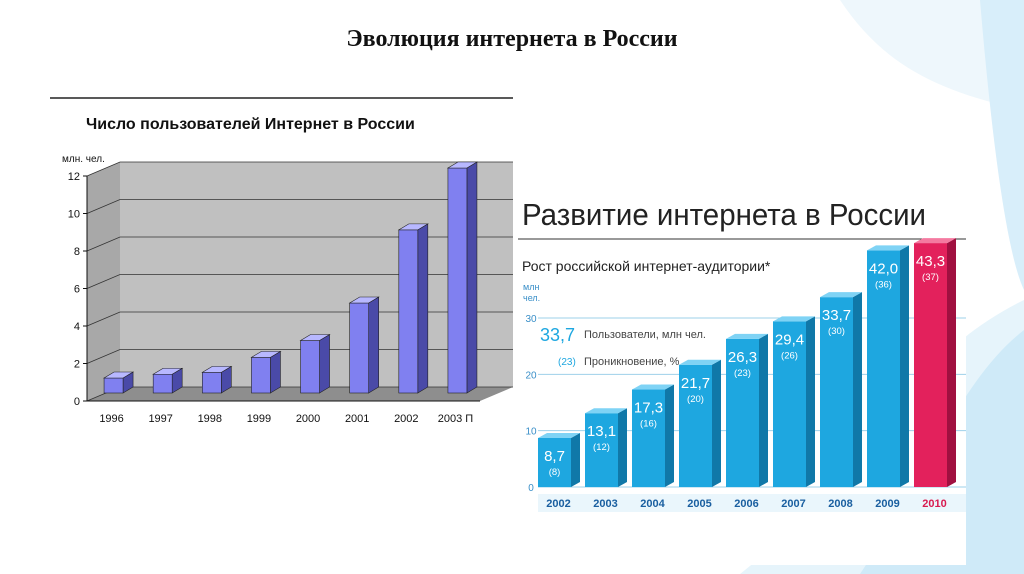 The width and height of the screenshot is (1024, 574). I want to click on x-tick-label: 2010, so click(934, 504).